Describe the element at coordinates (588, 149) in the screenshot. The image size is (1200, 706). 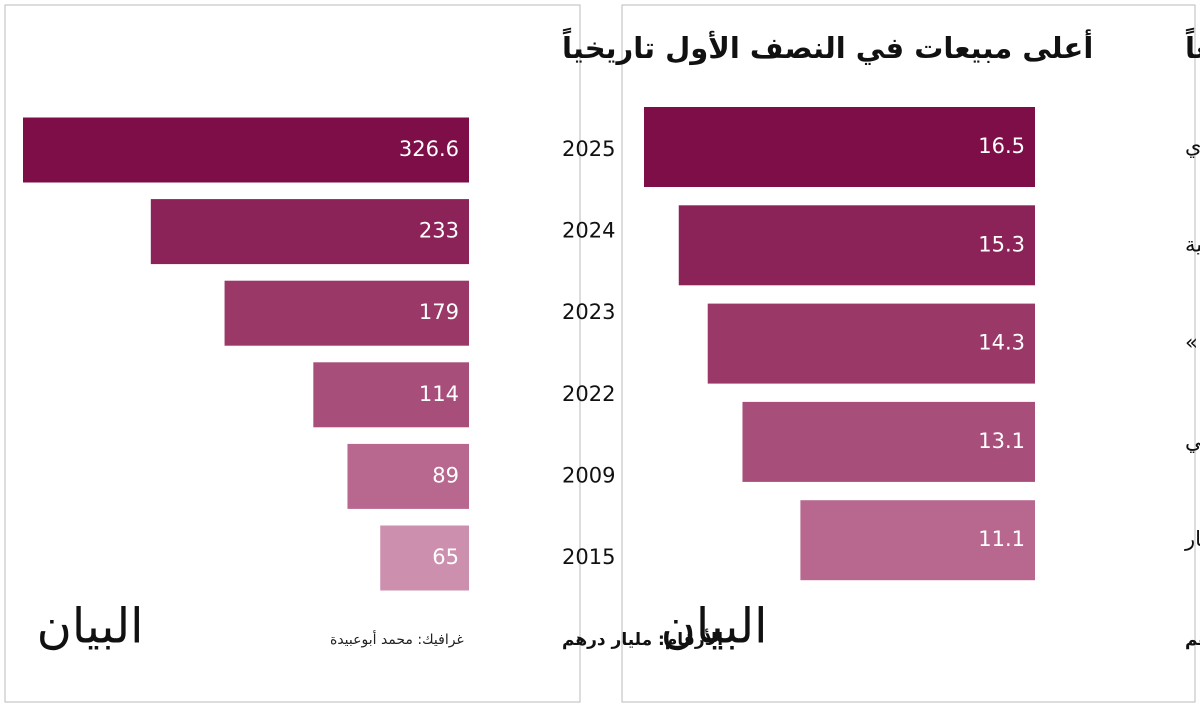
I see `category-label: 2025` at that location.